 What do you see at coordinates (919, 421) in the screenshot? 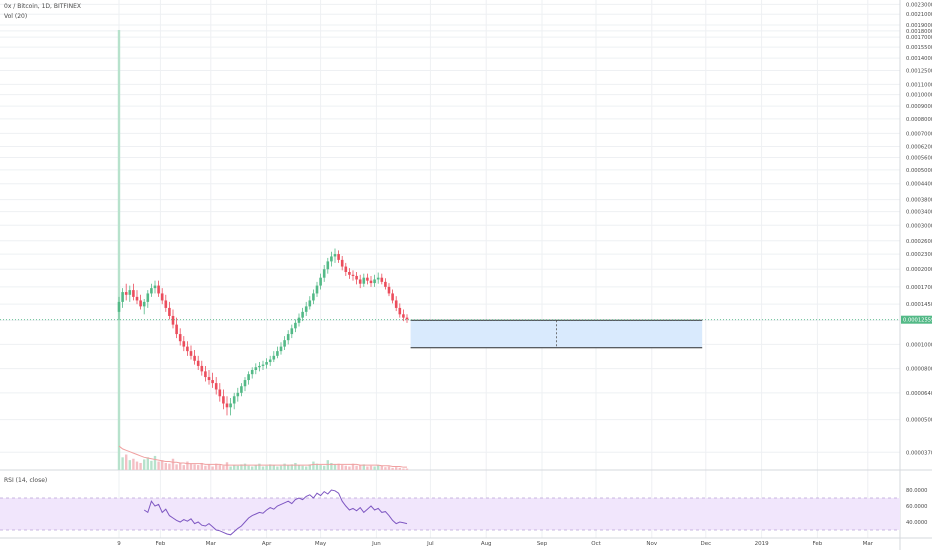
I see `y-tick-label: 0.00005000` at bounding box center [919, 421].